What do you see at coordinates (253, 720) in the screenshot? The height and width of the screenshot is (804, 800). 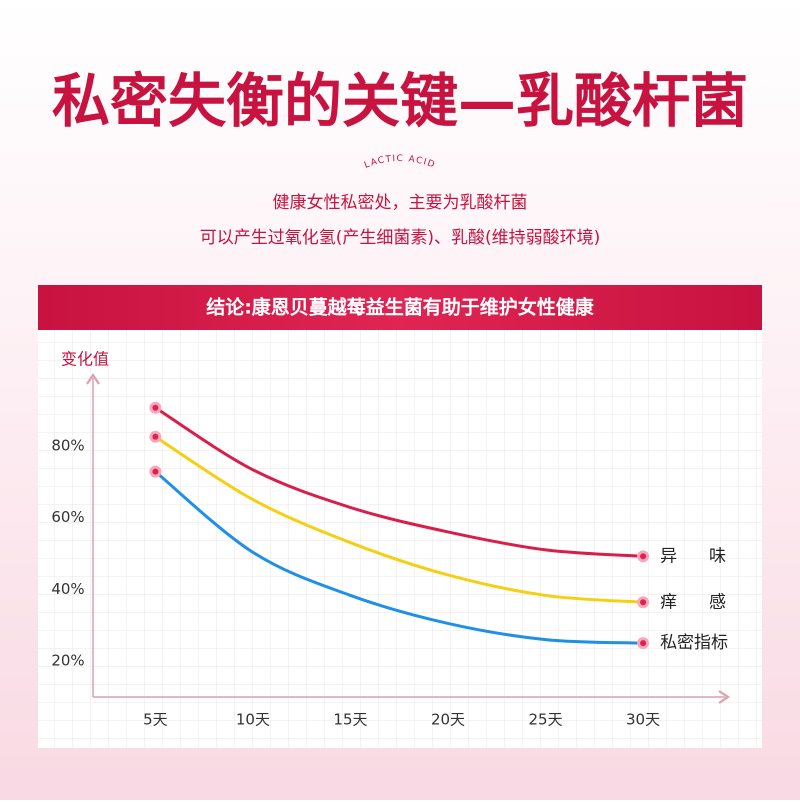 I see `x-tick-label: 10天` at bounding box center [253, 720].